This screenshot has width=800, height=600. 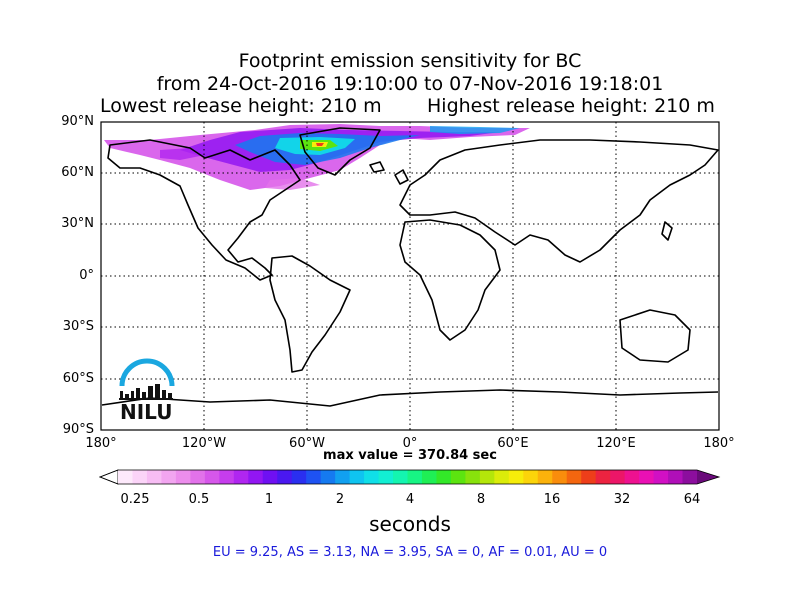 I want to click on colorbar-tick-label: 4, so click(x=410, y=499).